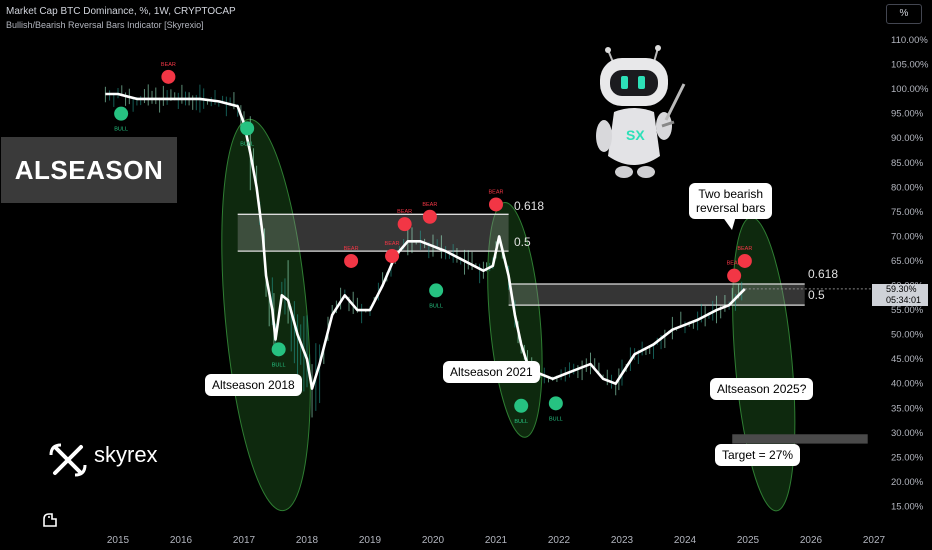 The height and width of the screenshot is (550, 932). Describe the element at coordinates (907, 457) in the screenshot. I see `y-tick-label: 25.00%` at that location.